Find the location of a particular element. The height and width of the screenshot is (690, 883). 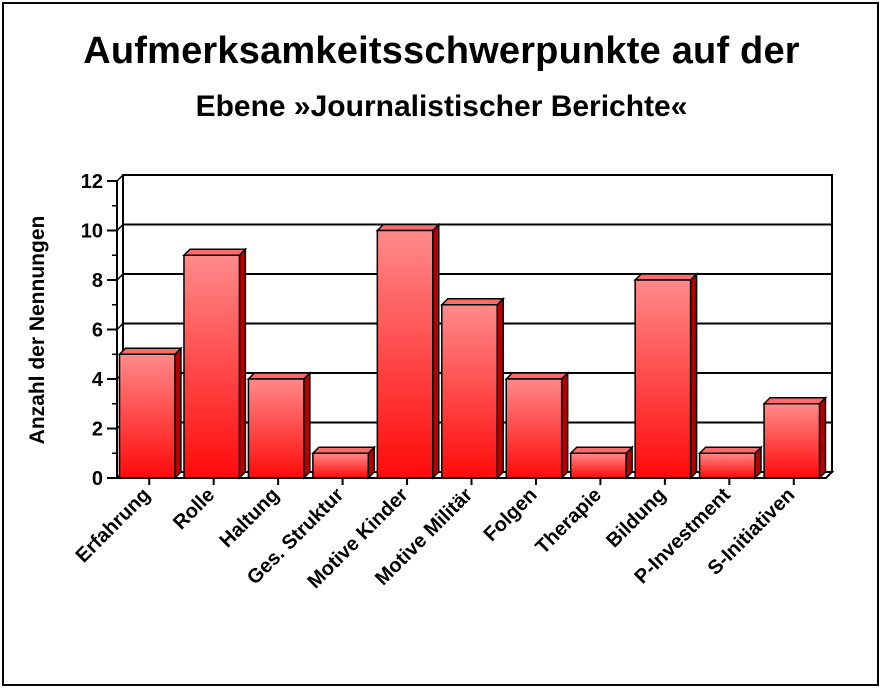

x-tick-label: Erfahrung is located at coordinates (113, 525).